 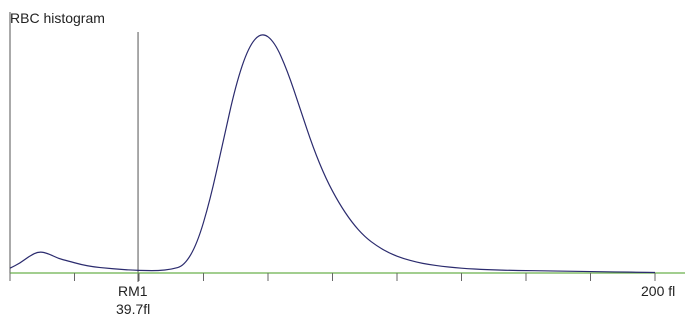 I want to click on chart-title: RBC histogram, so click(x=57, y=18).